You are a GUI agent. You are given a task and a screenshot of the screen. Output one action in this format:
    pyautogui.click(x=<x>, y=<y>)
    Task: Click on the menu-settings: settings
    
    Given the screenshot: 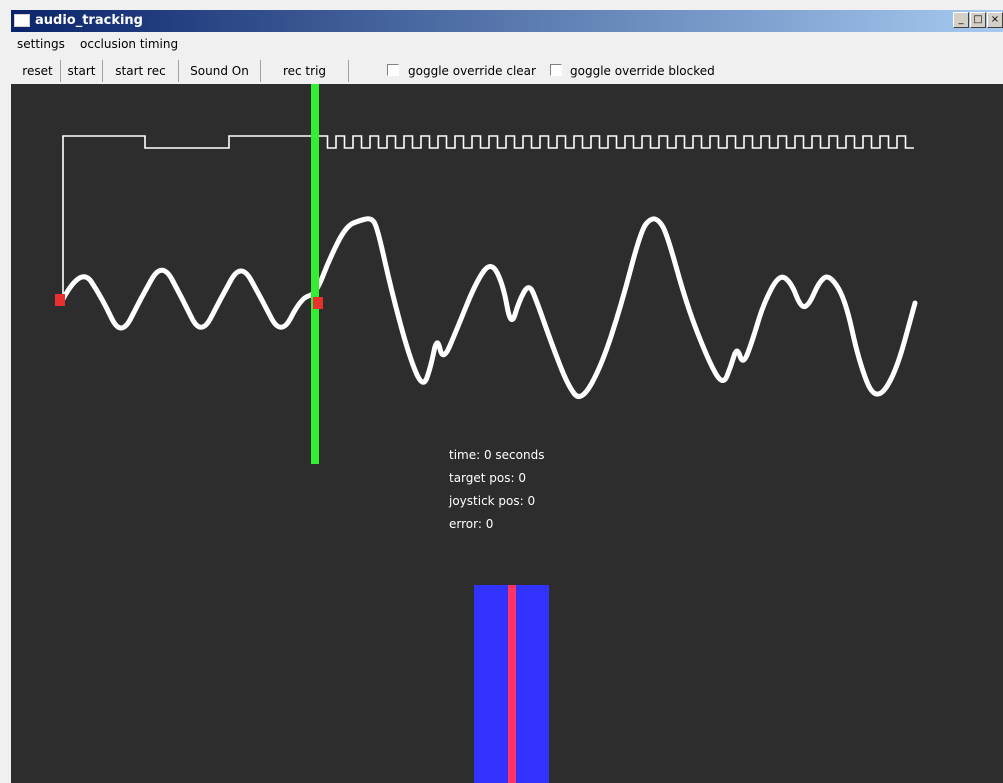 What is the action you would take?
    pyautogui.click(x=41, y=44)
    